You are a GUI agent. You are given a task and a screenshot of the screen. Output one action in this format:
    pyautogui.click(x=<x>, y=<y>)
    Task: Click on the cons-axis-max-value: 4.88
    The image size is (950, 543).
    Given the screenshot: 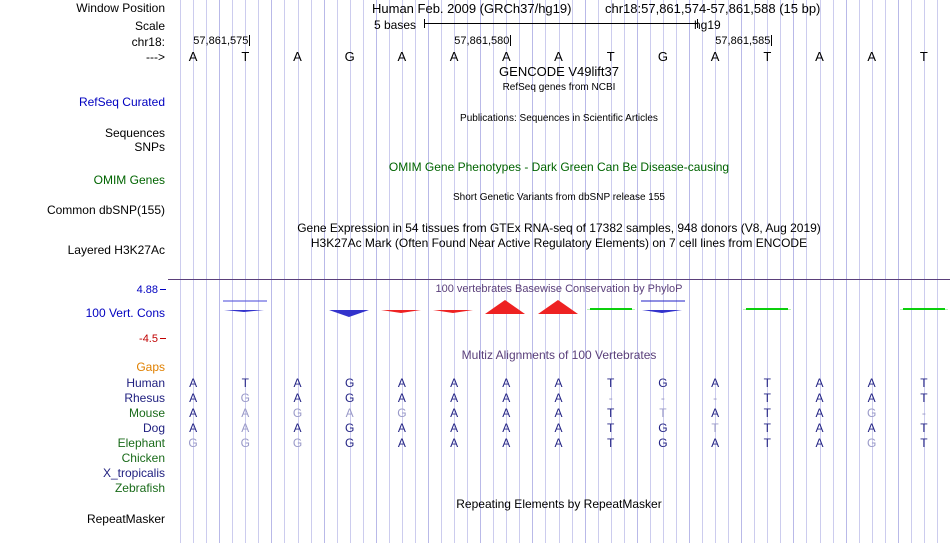 What is the action you would take?
    pyautogui.click(x=147, y=290)
    